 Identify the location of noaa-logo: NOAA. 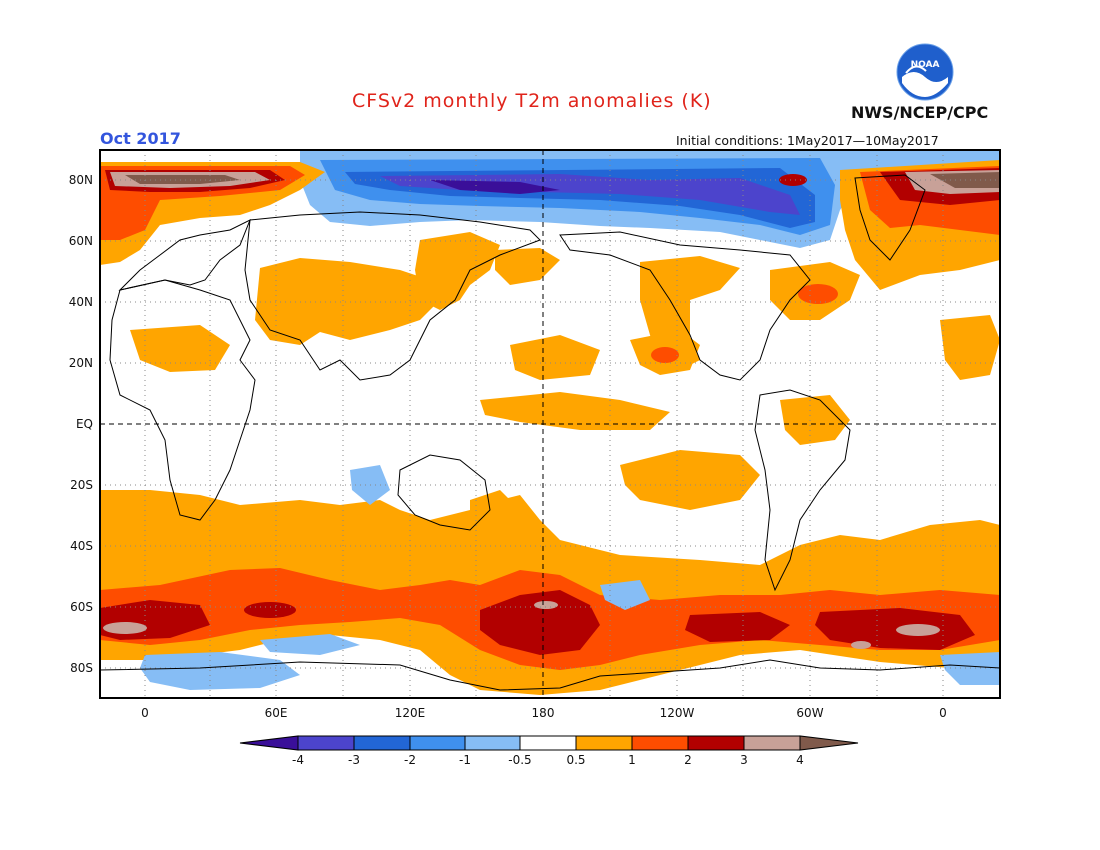
(925, 72).